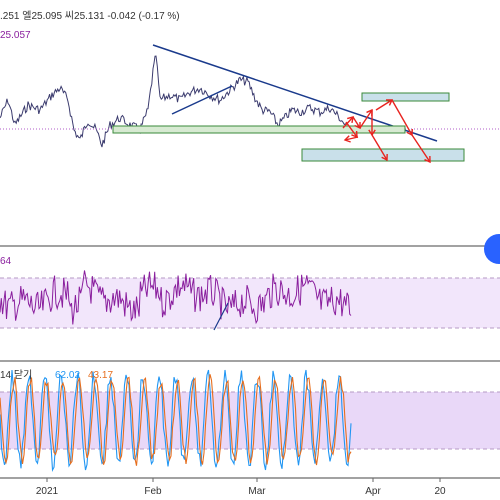  I want to click on x-tick-label: Apr, so click(373, 491).